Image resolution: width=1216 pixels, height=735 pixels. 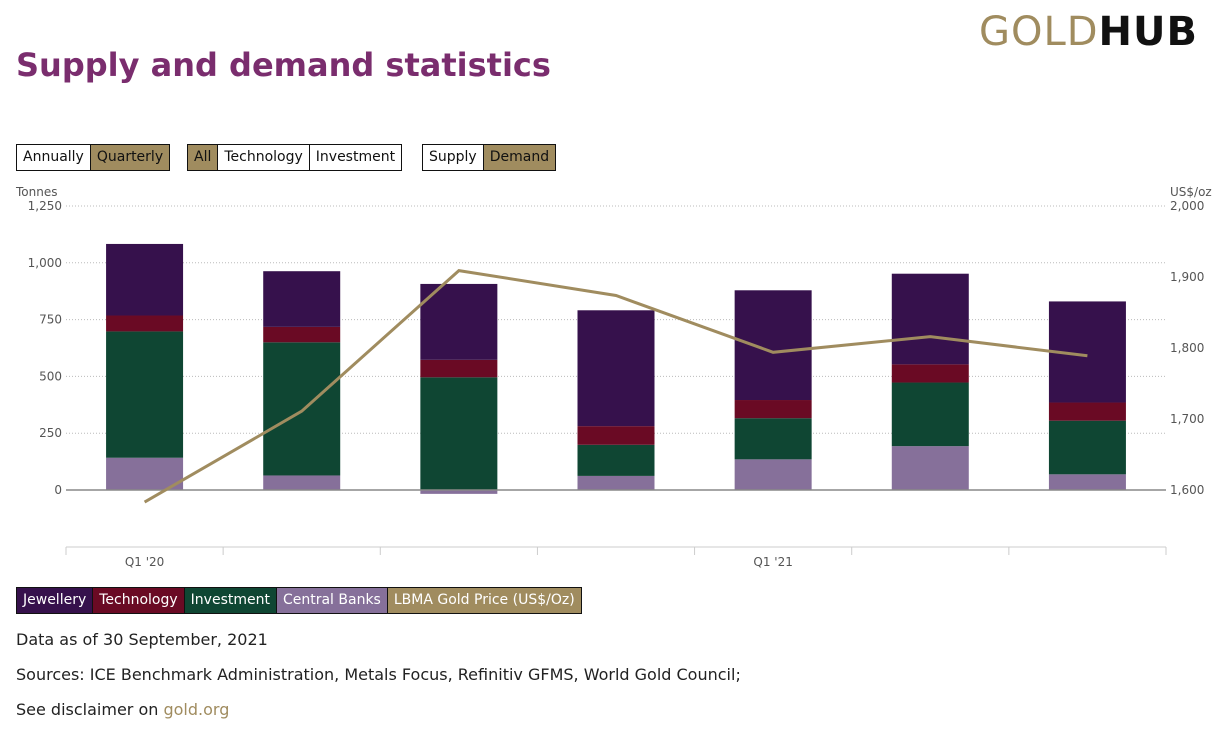 I want to click on gold-org-link: gold.org, so click(x=196, y=709).